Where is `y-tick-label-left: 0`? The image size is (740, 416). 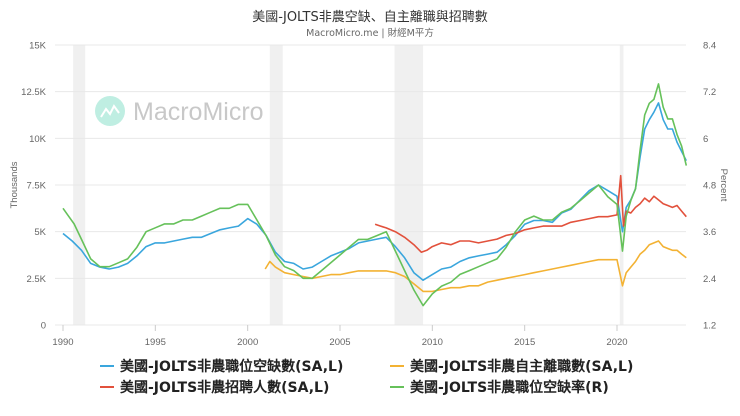
y-tick-label-left: 0 is located at coordinates (43, 326).